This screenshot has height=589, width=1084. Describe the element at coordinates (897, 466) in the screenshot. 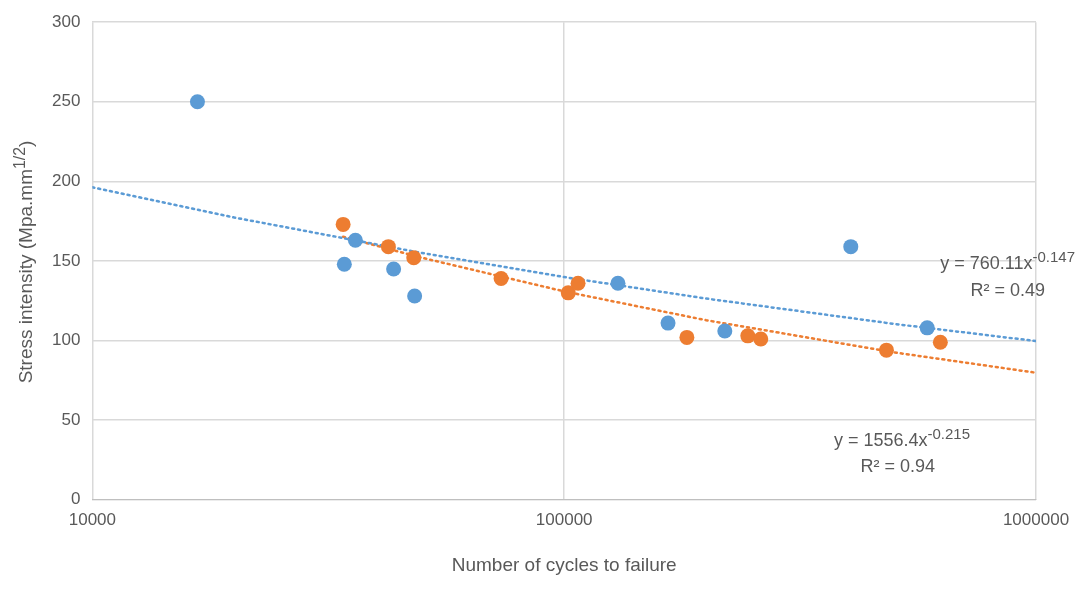

I see `annotation: R² = 0.94` at that location.